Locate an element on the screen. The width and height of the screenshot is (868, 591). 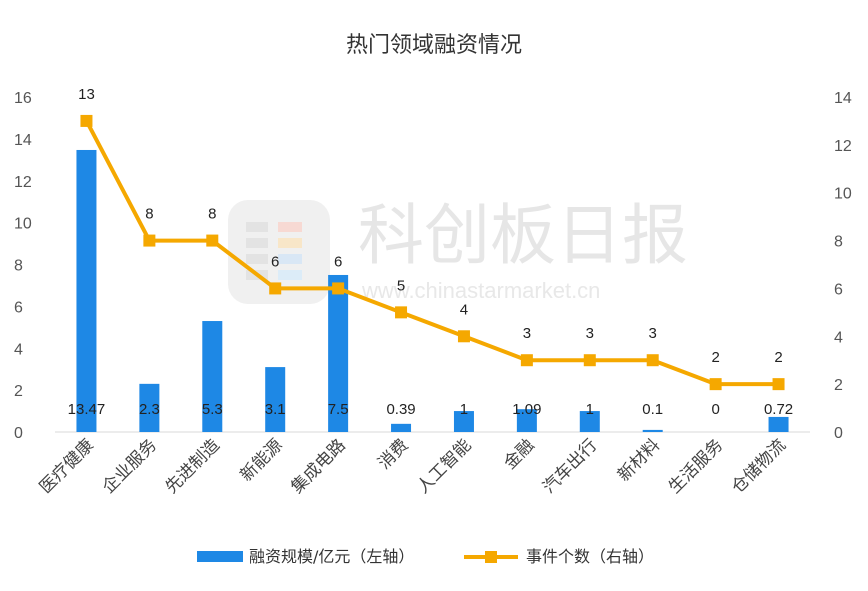
right-axis-tick: 8 is located at coordinates (838, 242).